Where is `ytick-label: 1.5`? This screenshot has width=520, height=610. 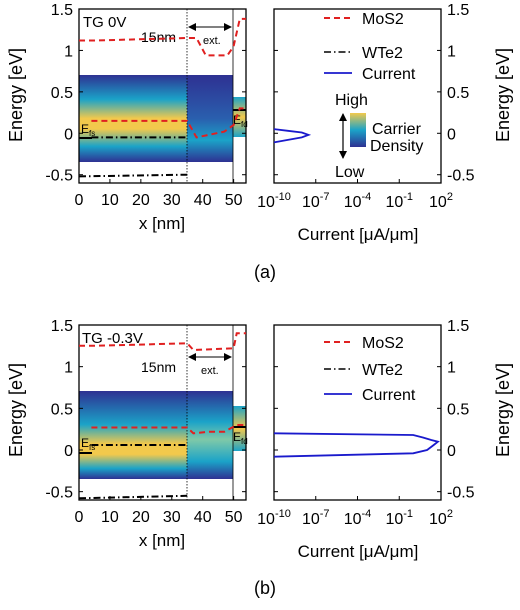 ytick-label: 1.5 is located at coordinates (62, 326).